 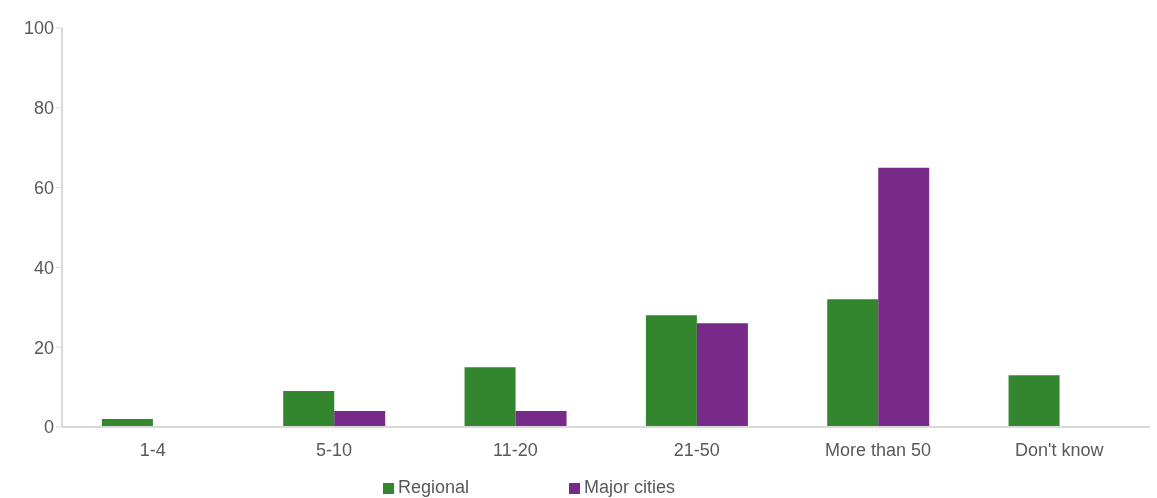 What do you see at coordinates (48, 427) in the screenshot?
I see `y-tick-label: 0` at bounding box center [48, 427].